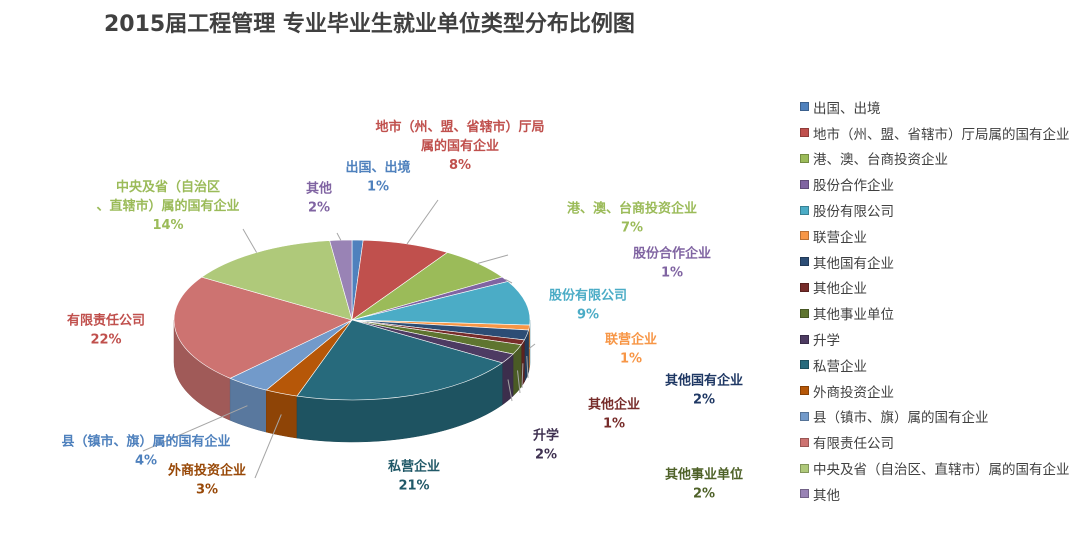  I want to click on data-label-category: 港、澳、台商投资企业, so click(632, 209).